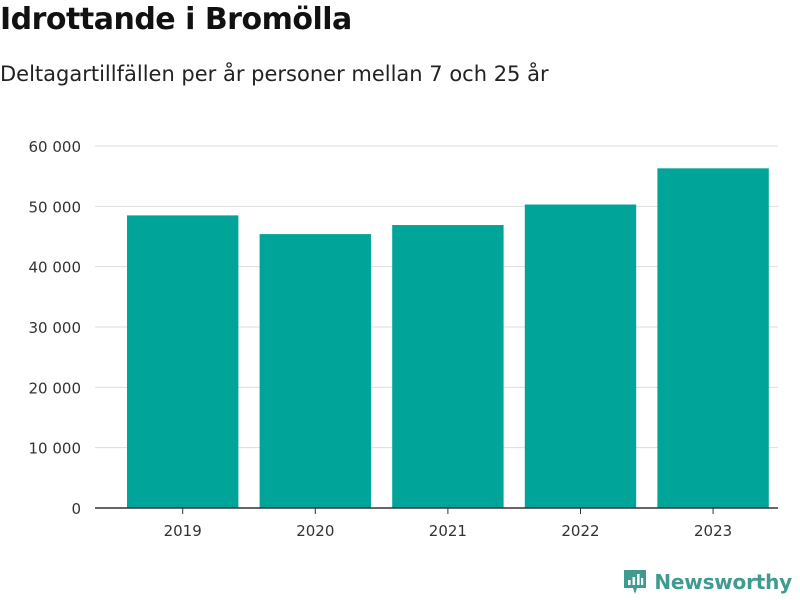  What do you see at coordinates (635, 582) in the screenshot?
I see `newsworthy-logo-icon` at bounding box center [635, 582].